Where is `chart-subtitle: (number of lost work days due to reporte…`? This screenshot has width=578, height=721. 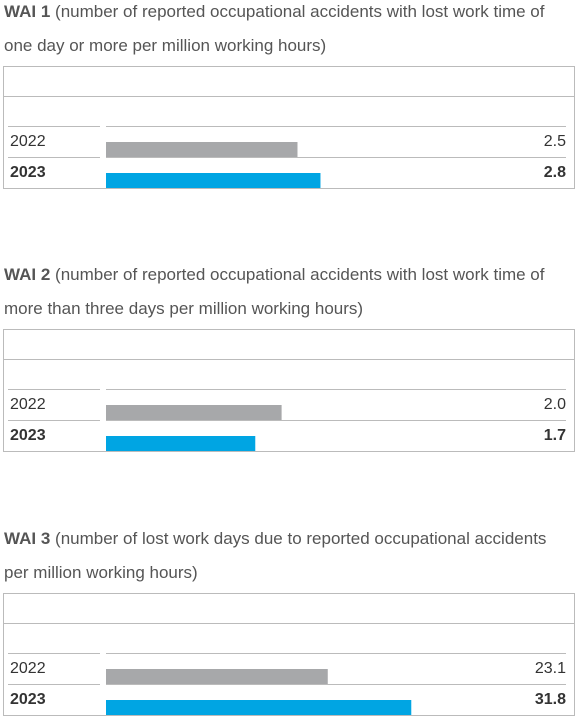 chart-subtitle: (number of lost work days due to reporte… is located at coordinates (275, 555).